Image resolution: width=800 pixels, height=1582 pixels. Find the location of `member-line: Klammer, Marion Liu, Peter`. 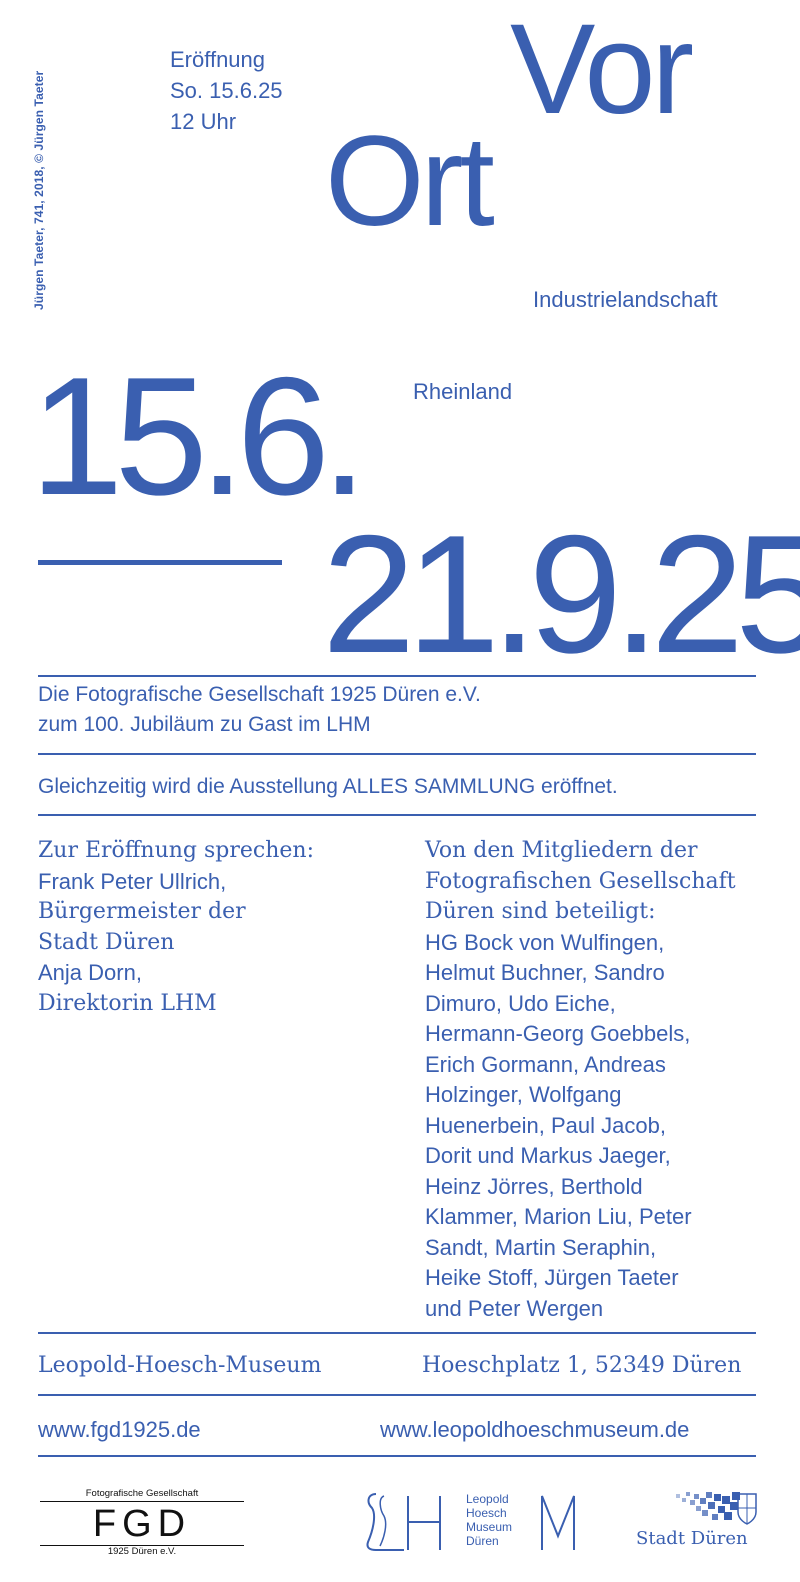

member-line: Klammer, Marion Liu, Peter is located at coordinates (558, 1216).